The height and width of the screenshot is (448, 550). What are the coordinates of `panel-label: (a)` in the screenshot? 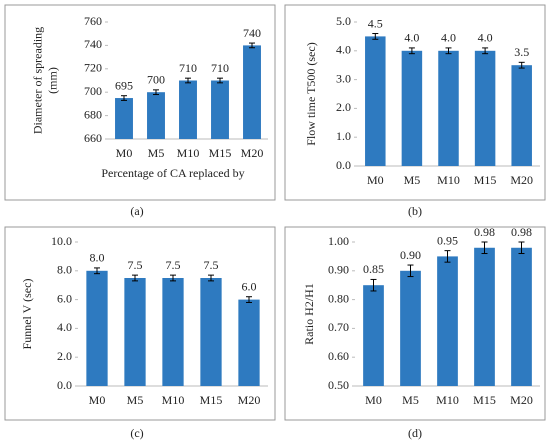 It's located at (136, 211).